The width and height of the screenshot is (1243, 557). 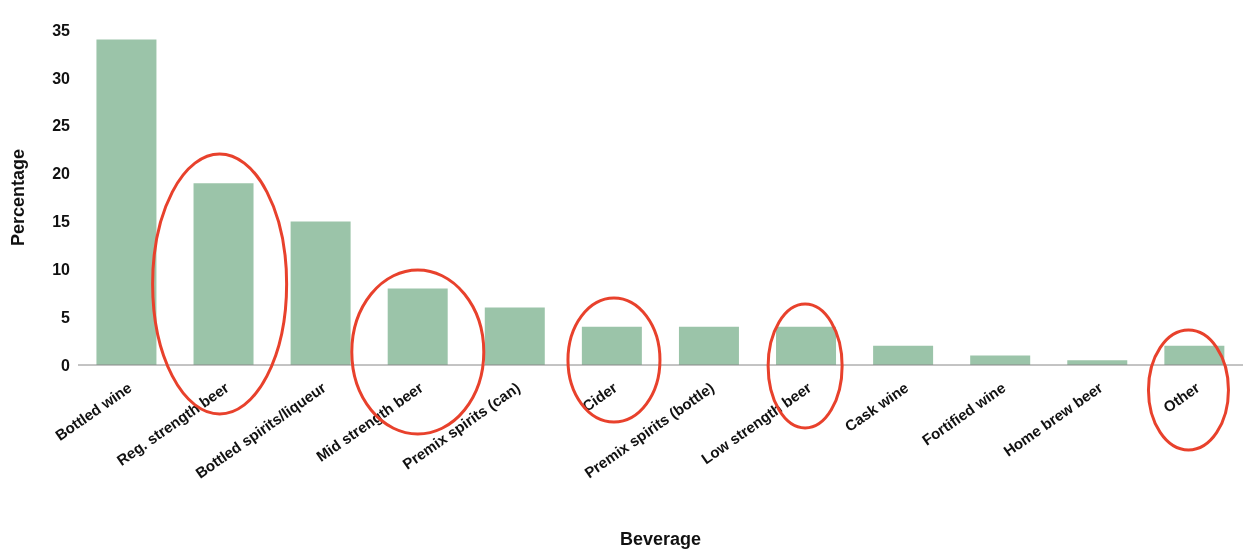 What do you see at coordinates (66, 317) in the screenshot?
I see `y-tick-label: 5` at bounding box center [66, 317].